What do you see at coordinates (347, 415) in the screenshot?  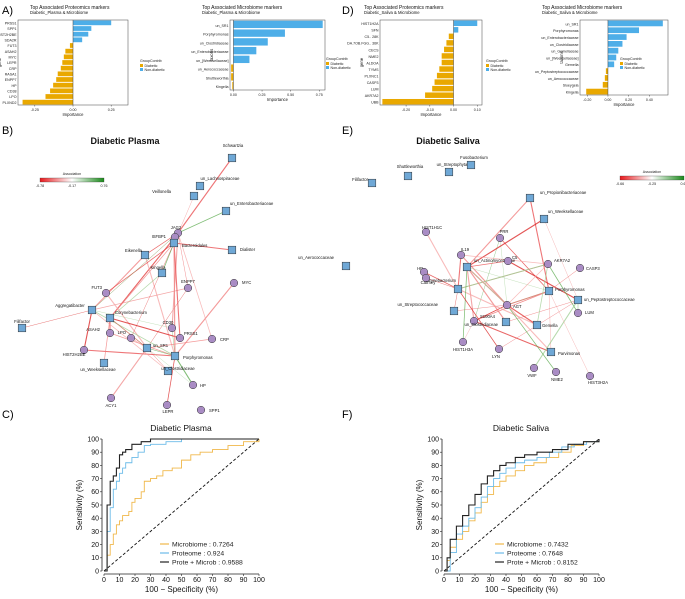 I see `panel-label-f: F)` at bounding box center [347, 415].